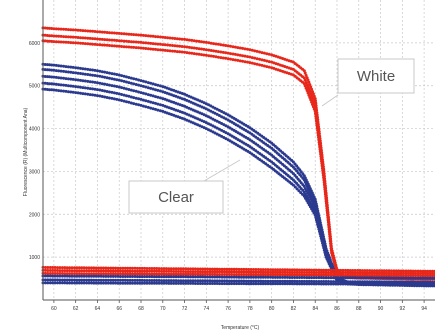  What do you see at coordinates (184, 186) in the screenshot?
I see `callout-clear: Clear` at bounding box center [184, 186].